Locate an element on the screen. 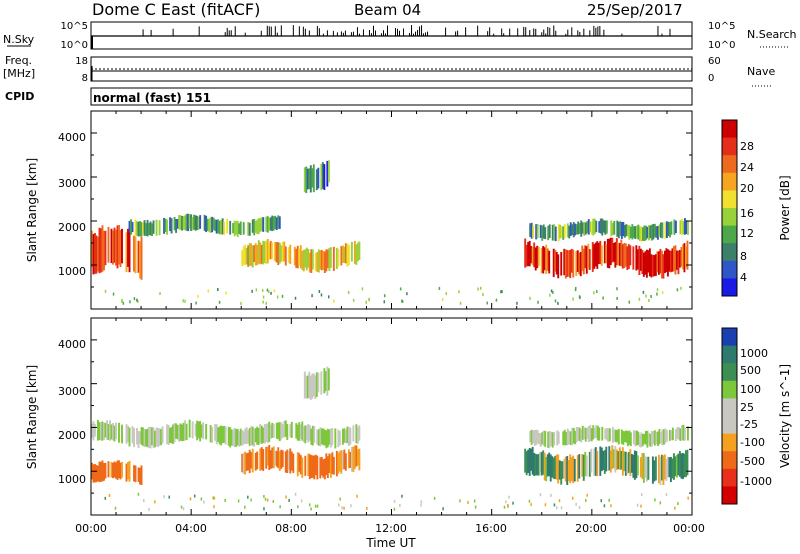  power-cbar-tick-24: 24 is located at coordinates (747, 167).